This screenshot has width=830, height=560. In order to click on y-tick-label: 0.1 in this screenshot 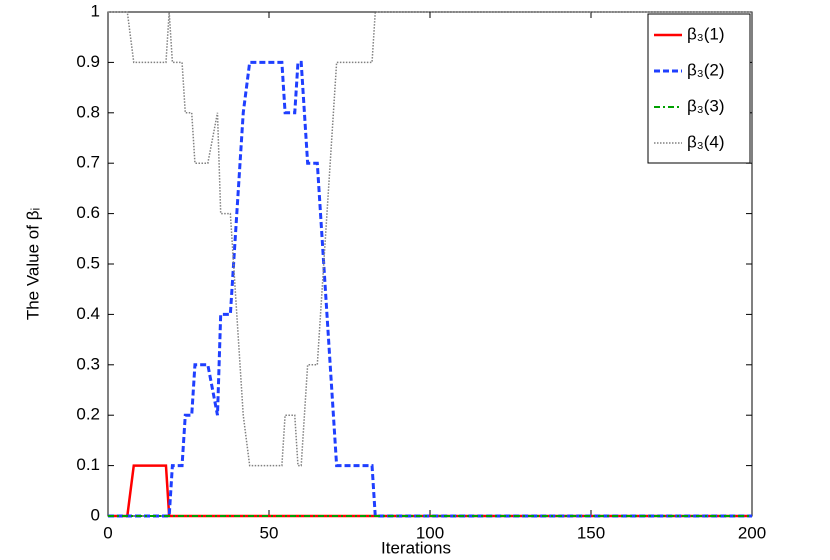, I will do `click(88, 464)`.